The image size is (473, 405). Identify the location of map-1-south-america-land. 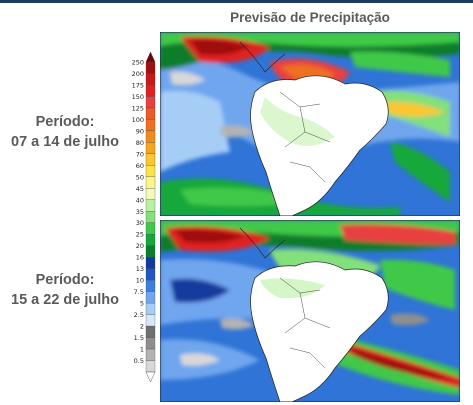
(319, 145).